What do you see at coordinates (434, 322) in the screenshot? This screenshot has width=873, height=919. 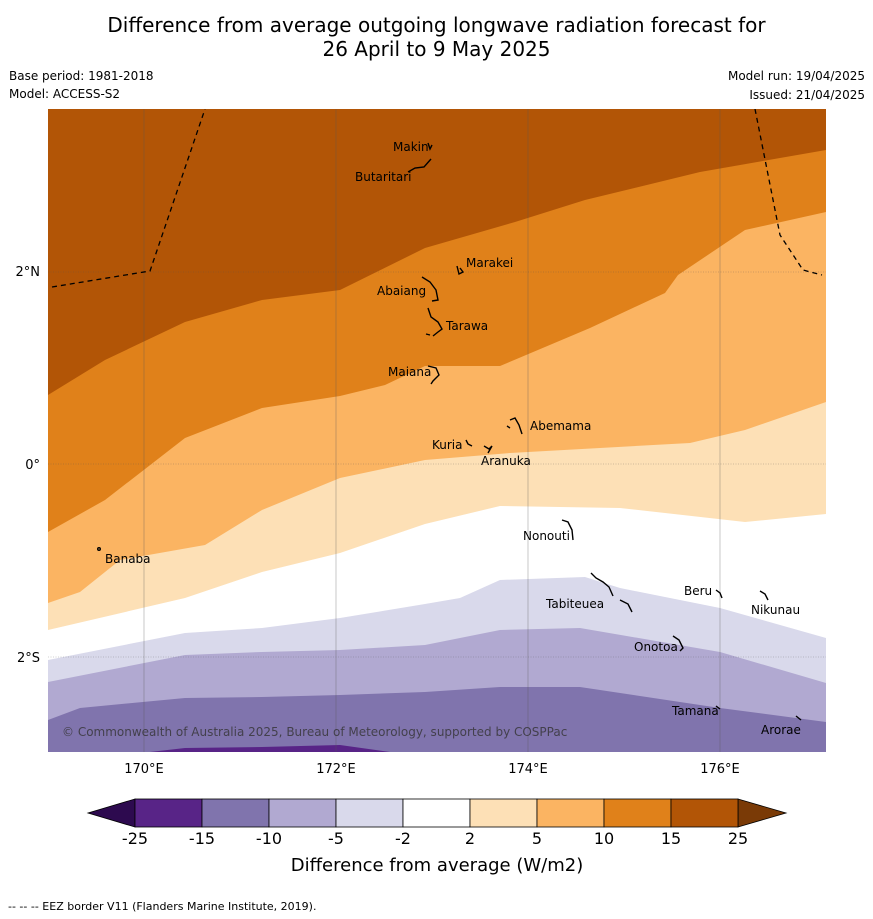 I see `island-tarawa` at bounding box center [434, 322].